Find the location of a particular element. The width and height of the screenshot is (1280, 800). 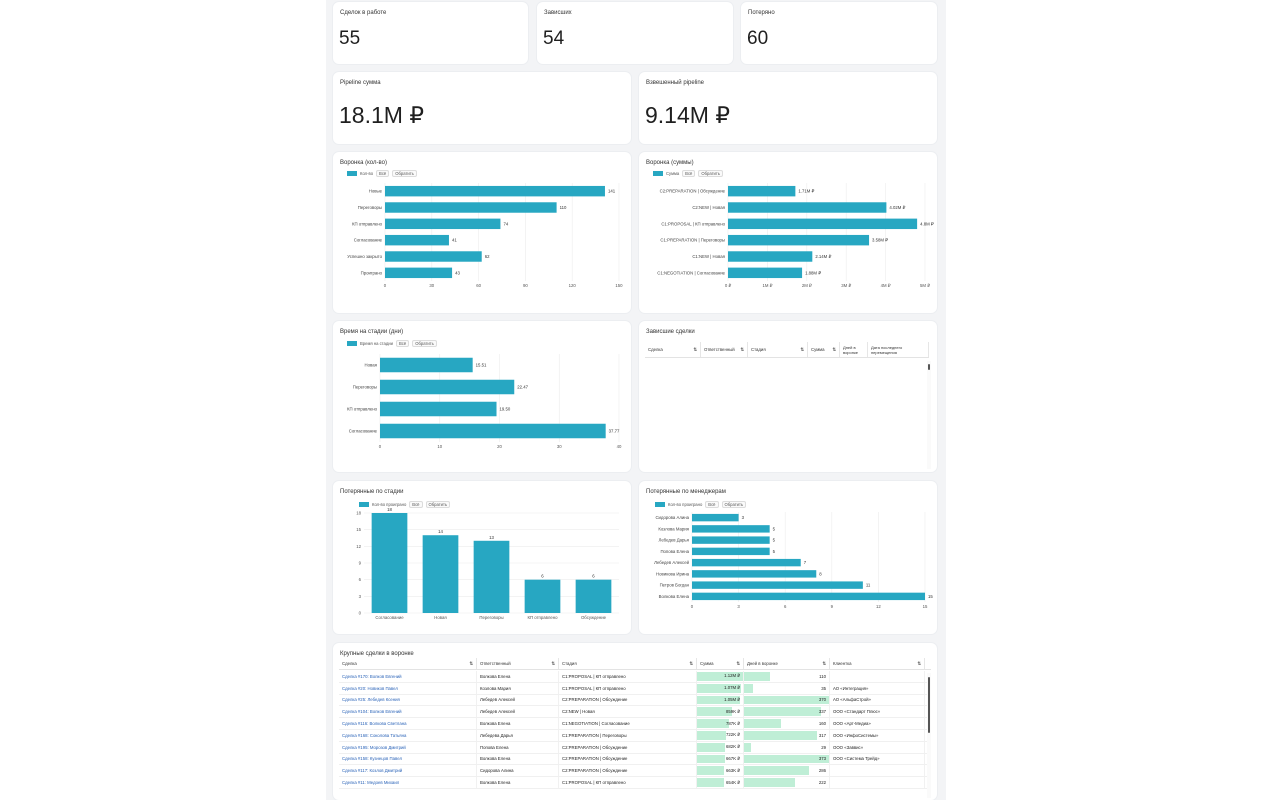

deal-link-cell: Сделка #195: Морозов Дмитрий is located at coordinates (408, 747).